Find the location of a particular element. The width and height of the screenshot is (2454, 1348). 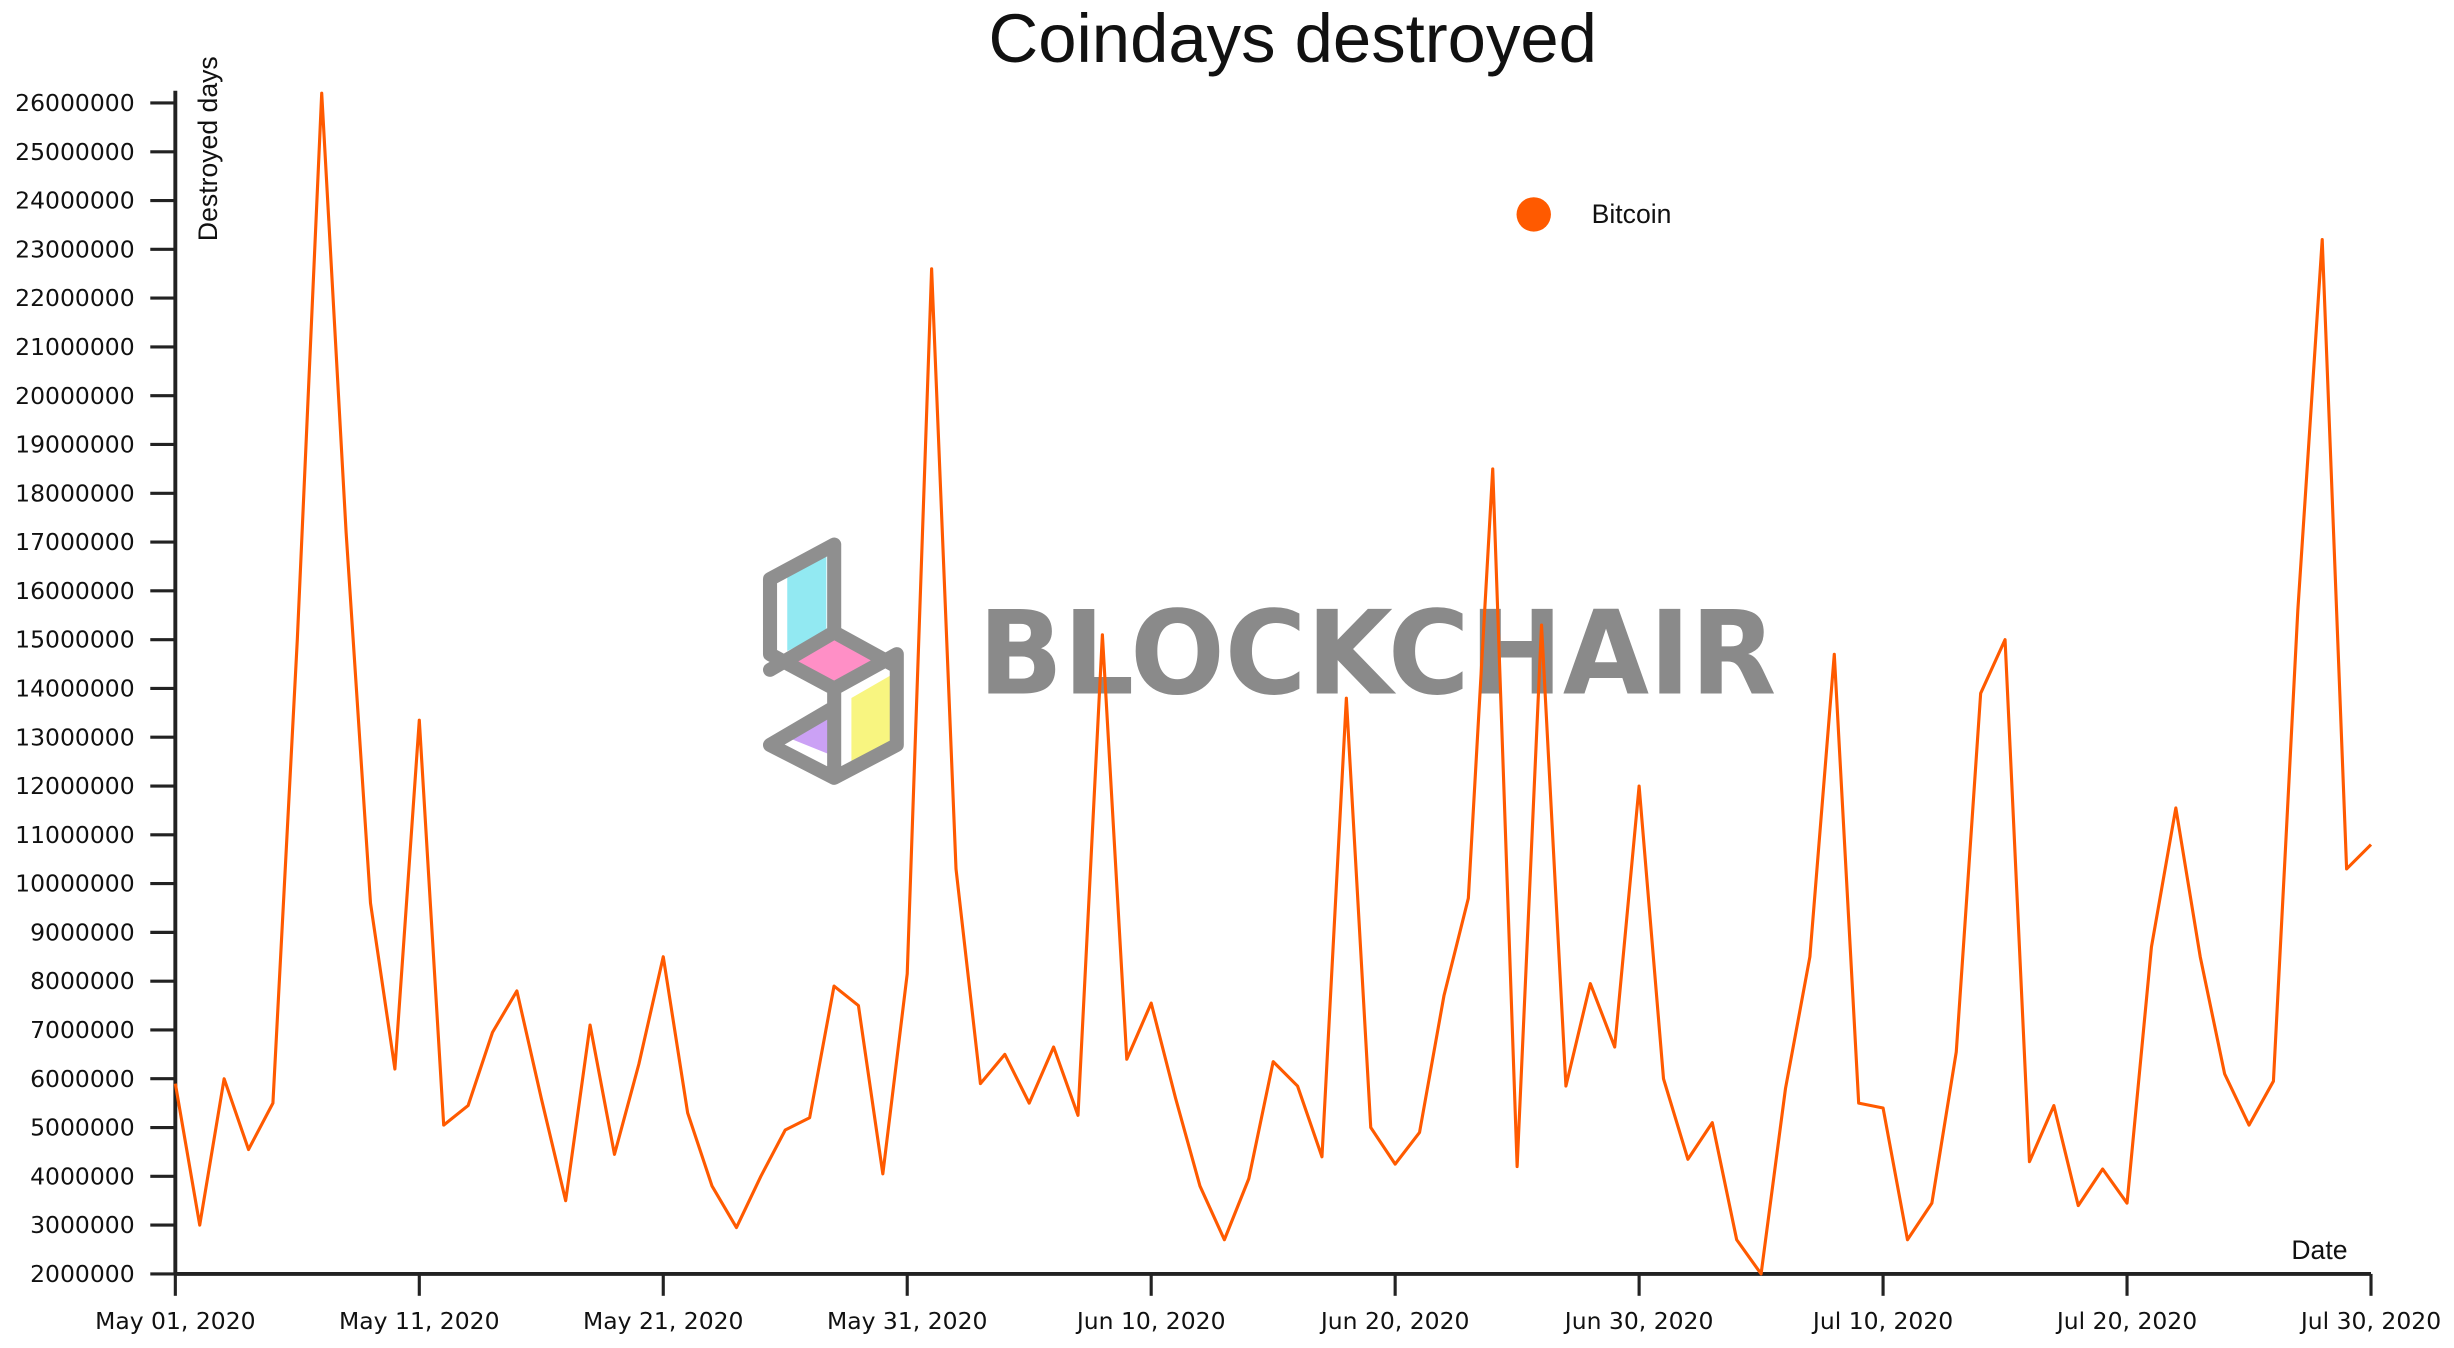

legend-label: Bitcoin is located at coordinates (1632, 214).